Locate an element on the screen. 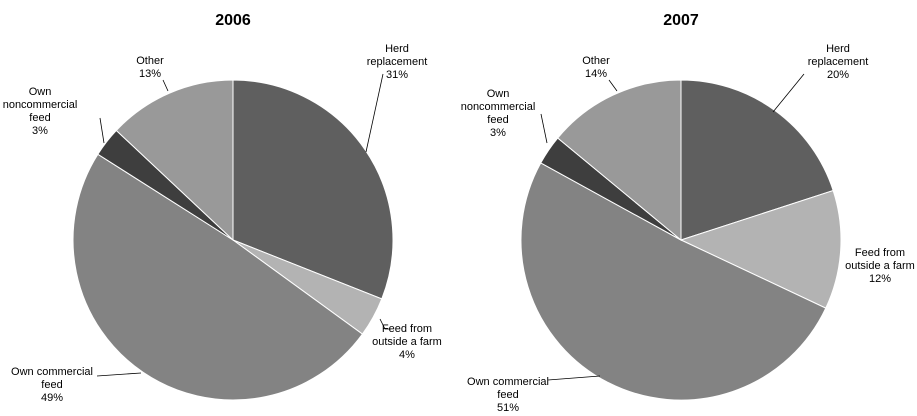 The height and width of the screenshot is (416, 917). leader-line-feed-from-outside-a-farm is located at coordinates (385, 324).